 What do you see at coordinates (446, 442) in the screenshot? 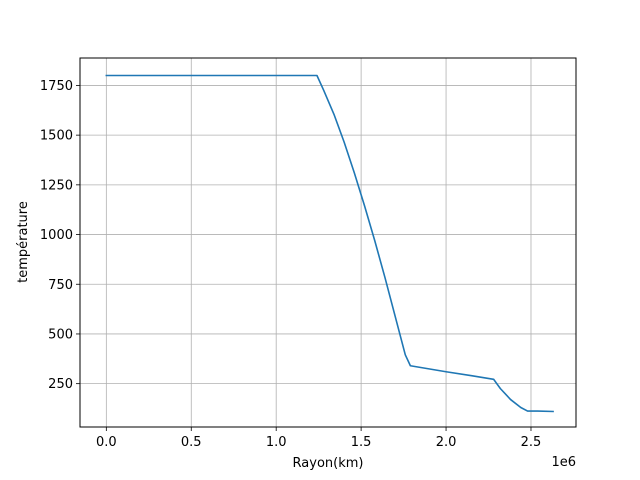
I see `x-tick-label: 2.0` at bounding box center [446, 442].